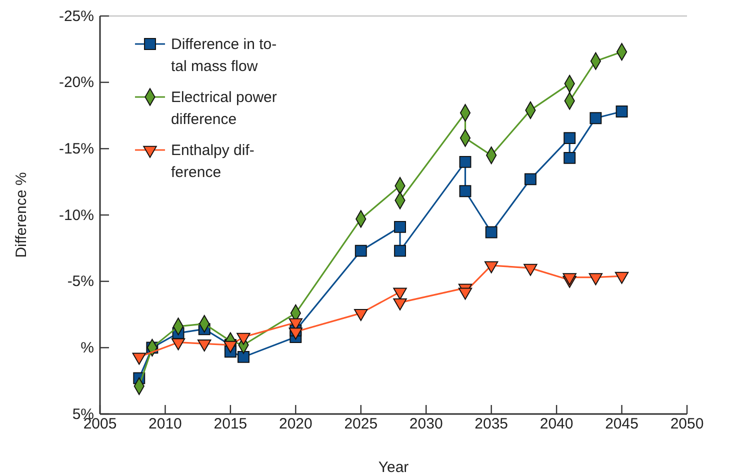 The height and width of the screenshot is (475, 730). Describe the element at coordinates (687, 424) in the screenshot. I see `x-tick-label: 2050` at that location.